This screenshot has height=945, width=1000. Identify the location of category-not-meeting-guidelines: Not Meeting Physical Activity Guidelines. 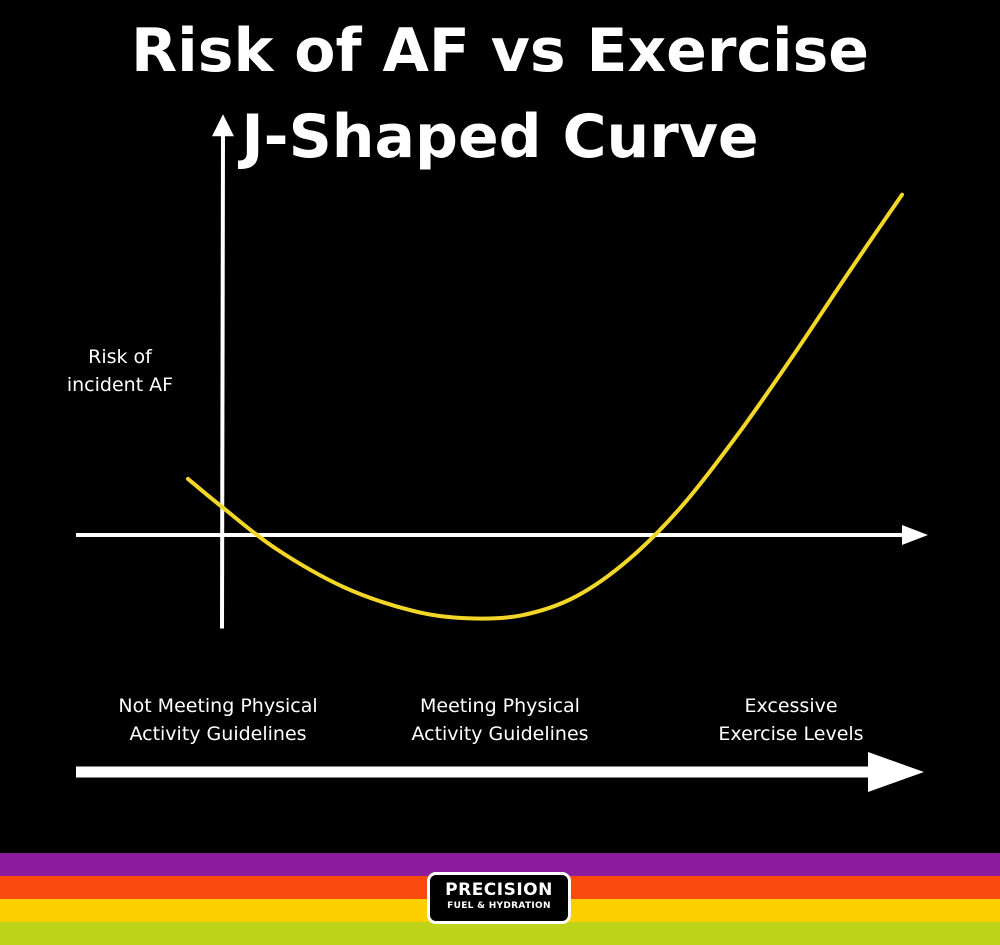
(218, 720).